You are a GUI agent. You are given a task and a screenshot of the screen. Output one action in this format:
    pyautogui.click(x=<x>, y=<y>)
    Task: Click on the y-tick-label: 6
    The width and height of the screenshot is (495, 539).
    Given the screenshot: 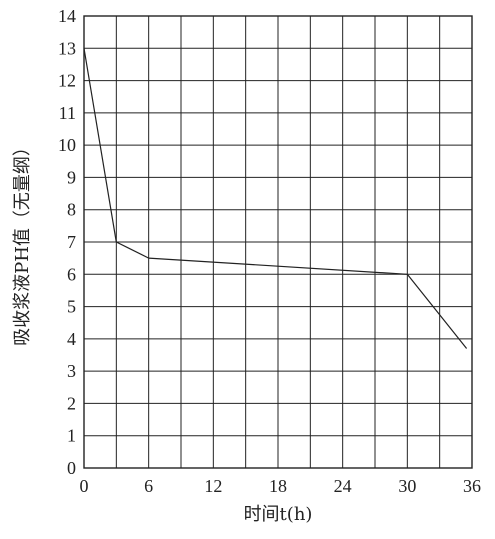 What is the action you would take?
    pyautogui.click(x=71, y=274)
    